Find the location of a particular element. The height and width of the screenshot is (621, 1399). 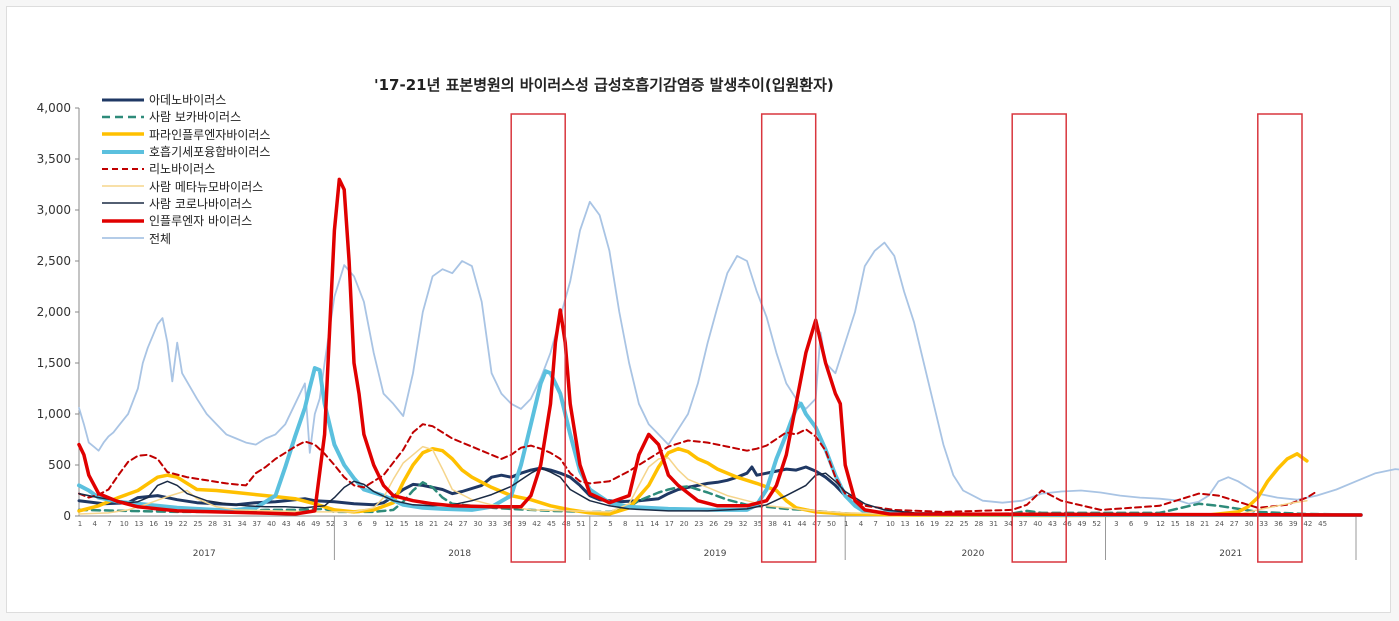

week-tick-label: 47 is located at coordinates (816, 524).